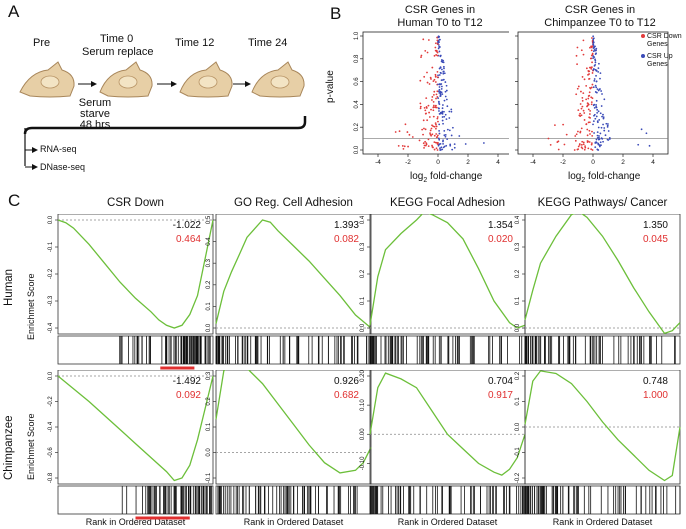 This screenshot has width=686, height=529. What do you see at coordinates (51, 426) in the screenshot?
I see `y-tick-label: -0.4` at bounding box center [51, 426].